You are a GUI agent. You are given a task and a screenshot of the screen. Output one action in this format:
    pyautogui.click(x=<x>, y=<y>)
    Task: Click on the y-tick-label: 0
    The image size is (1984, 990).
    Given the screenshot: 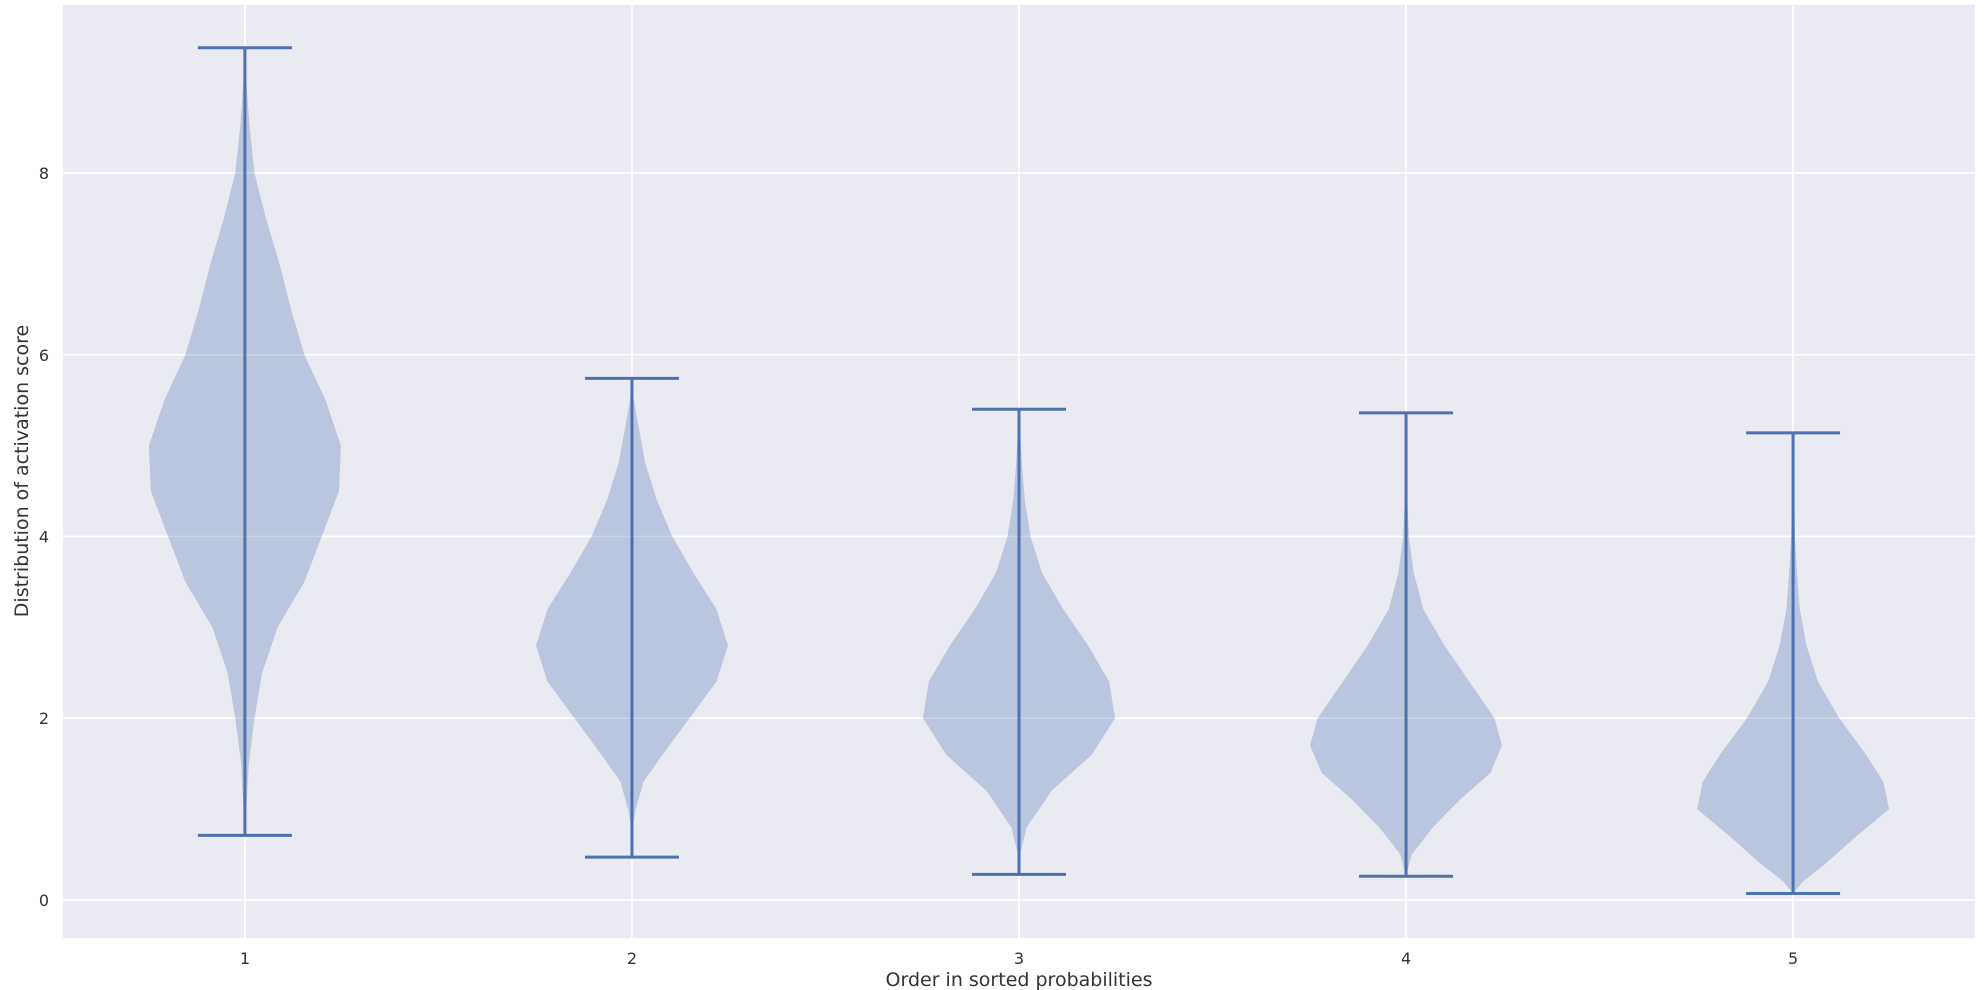 What is the action you would take?
    pyautogui.click(x=44, y=900)
    